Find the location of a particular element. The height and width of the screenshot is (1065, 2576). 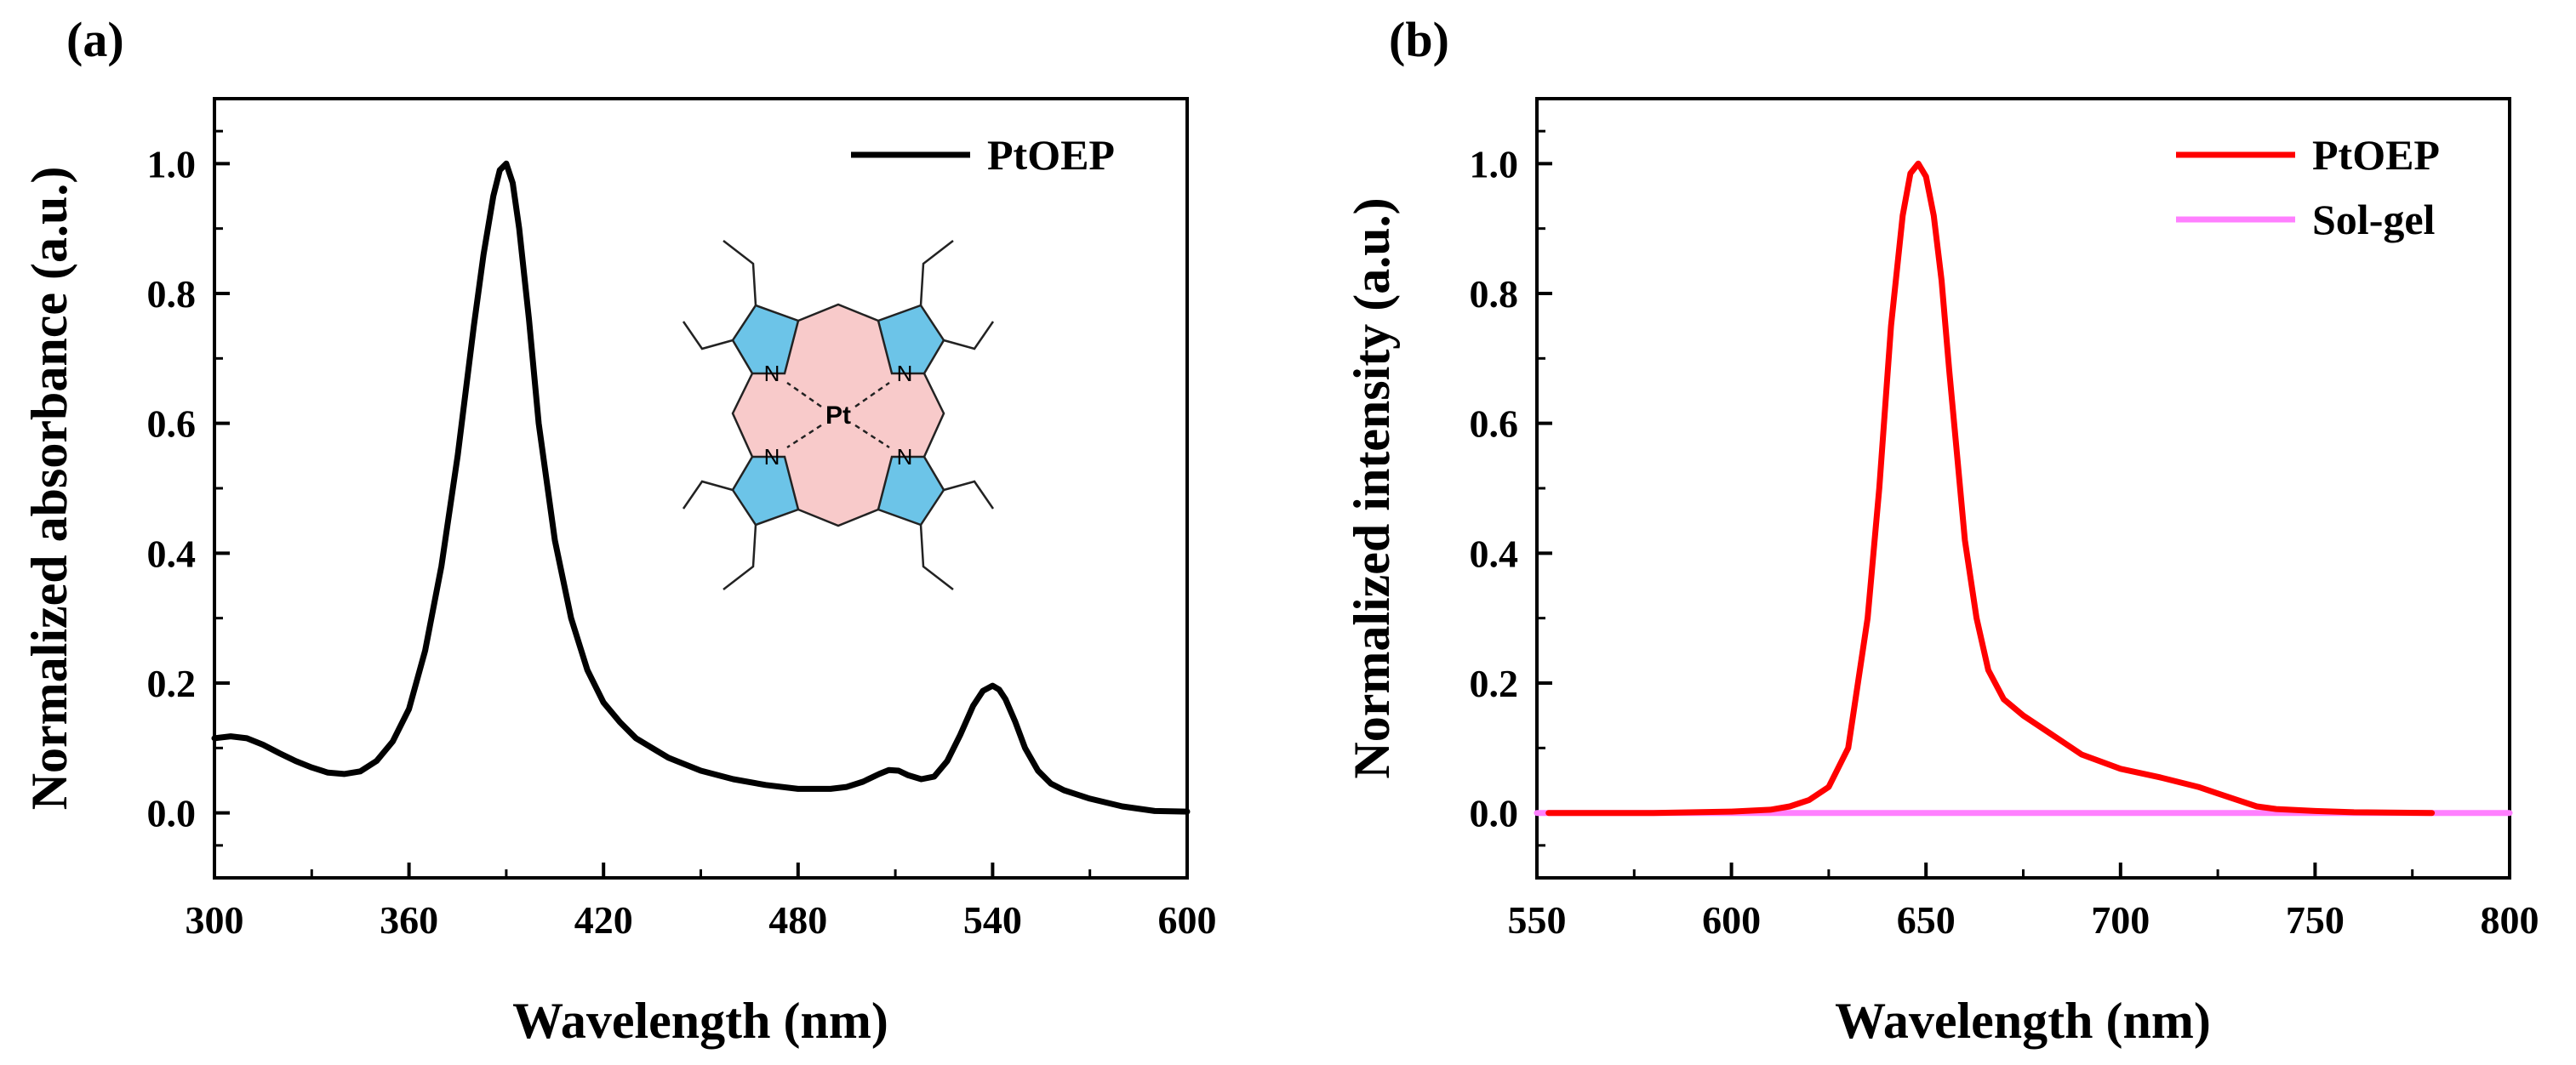

y-tick-label-a-4: 0.8 is located at coordinates (172, 294).